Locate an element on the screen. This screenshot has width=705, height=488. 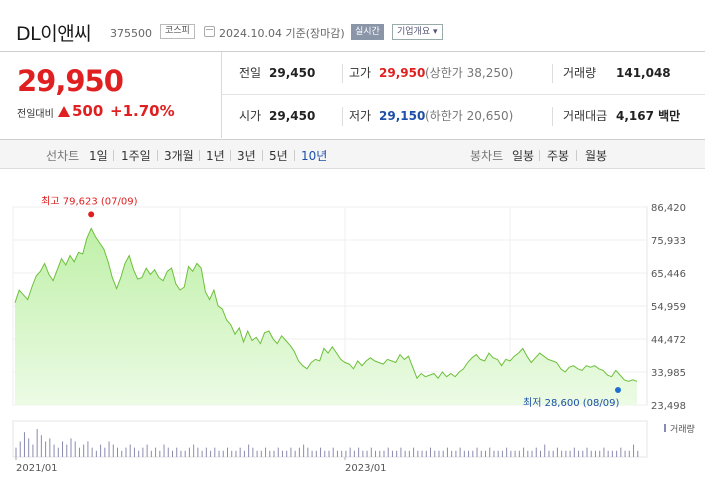
prev-close-label: 전일 is located at coordinates (250, 73).